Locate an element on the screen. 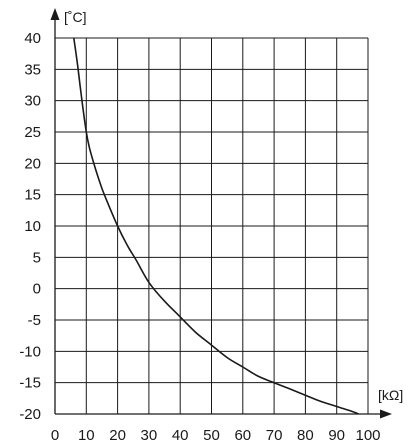  x-axis-arrow-icon is located at coordinates (386, 414).